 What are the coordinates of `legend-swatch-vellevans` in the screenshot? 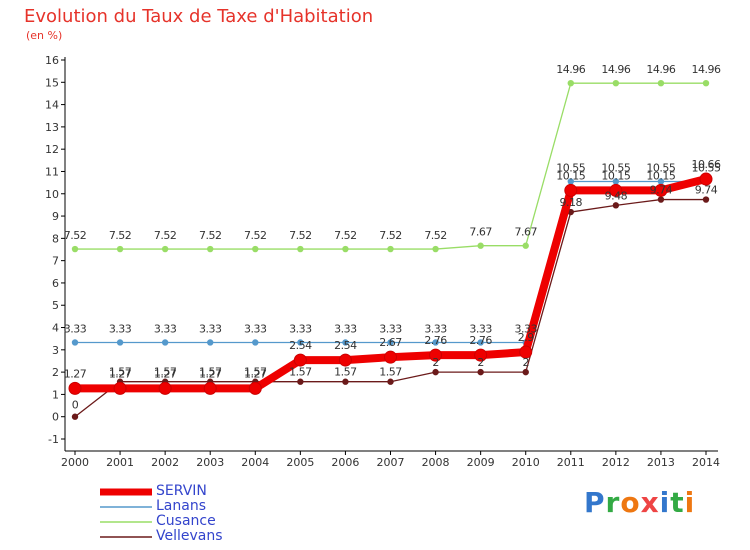 It's located at (126, 537).